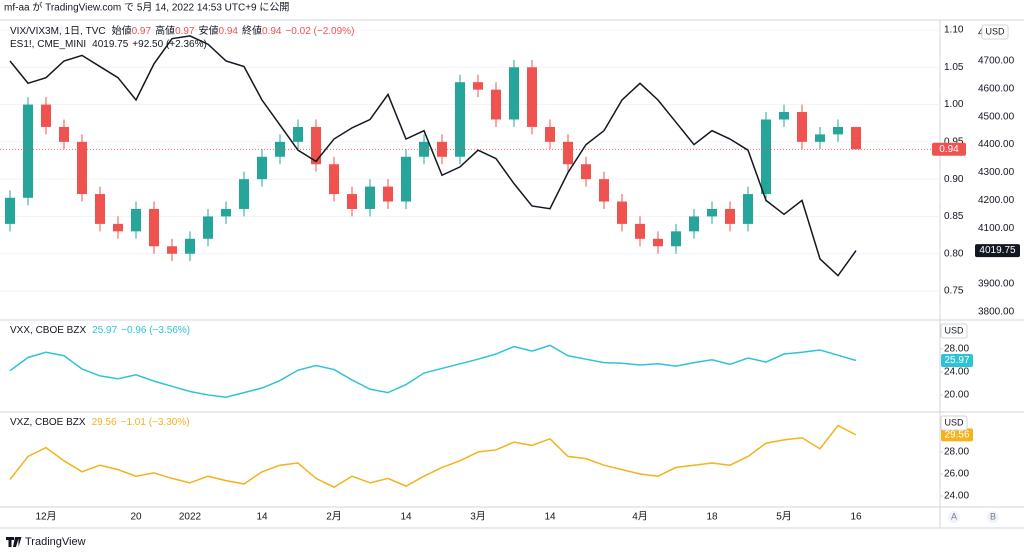  Describe the element at coordinates (100, 330) in the screenshot. I see `legend: VXX, CBOE BZX 25.97 −0.96 (−3.56%)` at that location.